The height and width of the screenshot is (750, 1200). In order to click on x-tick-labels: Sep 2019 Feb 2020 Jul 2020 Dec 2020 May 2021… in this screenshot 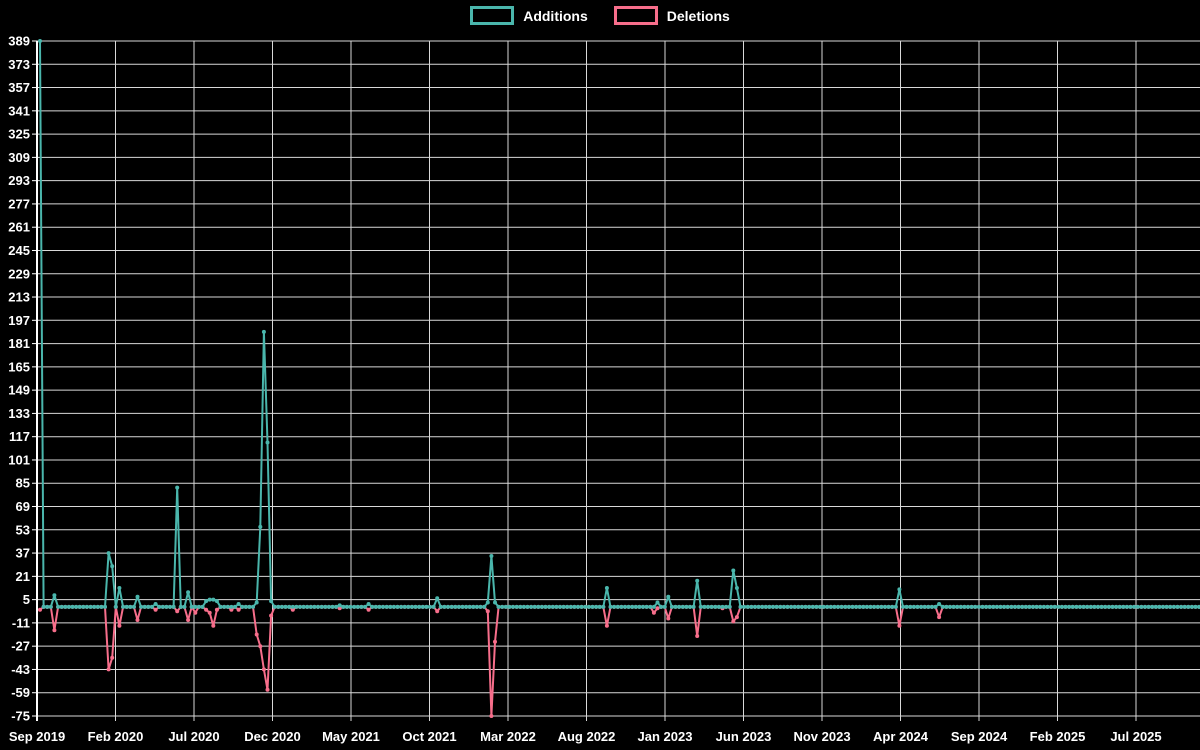, I will do `click(585, 736)`.